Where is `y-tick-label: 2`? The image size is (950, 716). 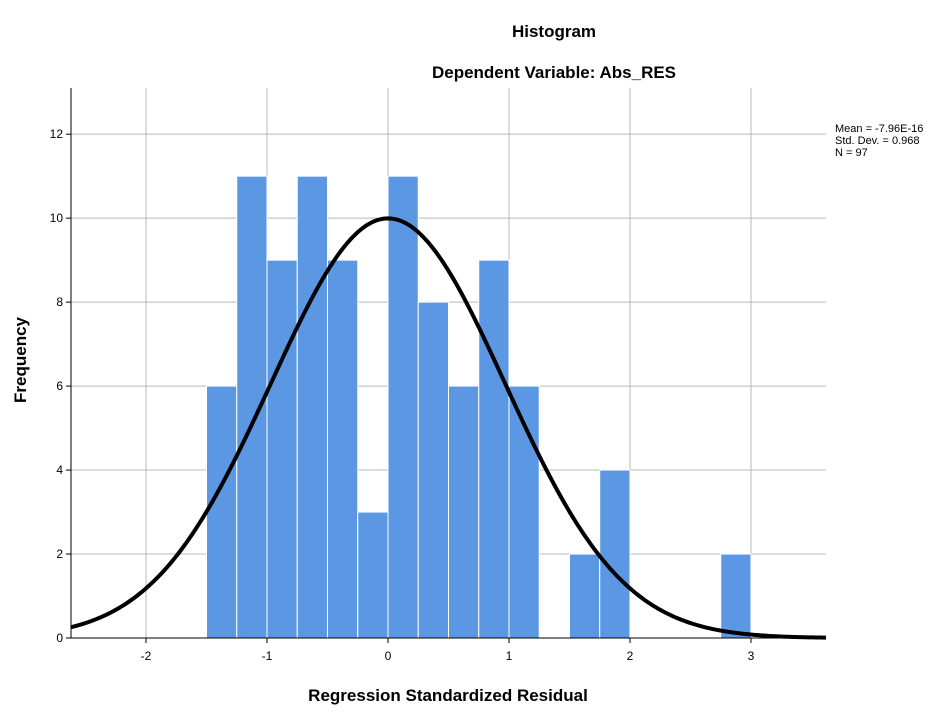 y-tick-label: 2 is located at coordinates (59, 554).